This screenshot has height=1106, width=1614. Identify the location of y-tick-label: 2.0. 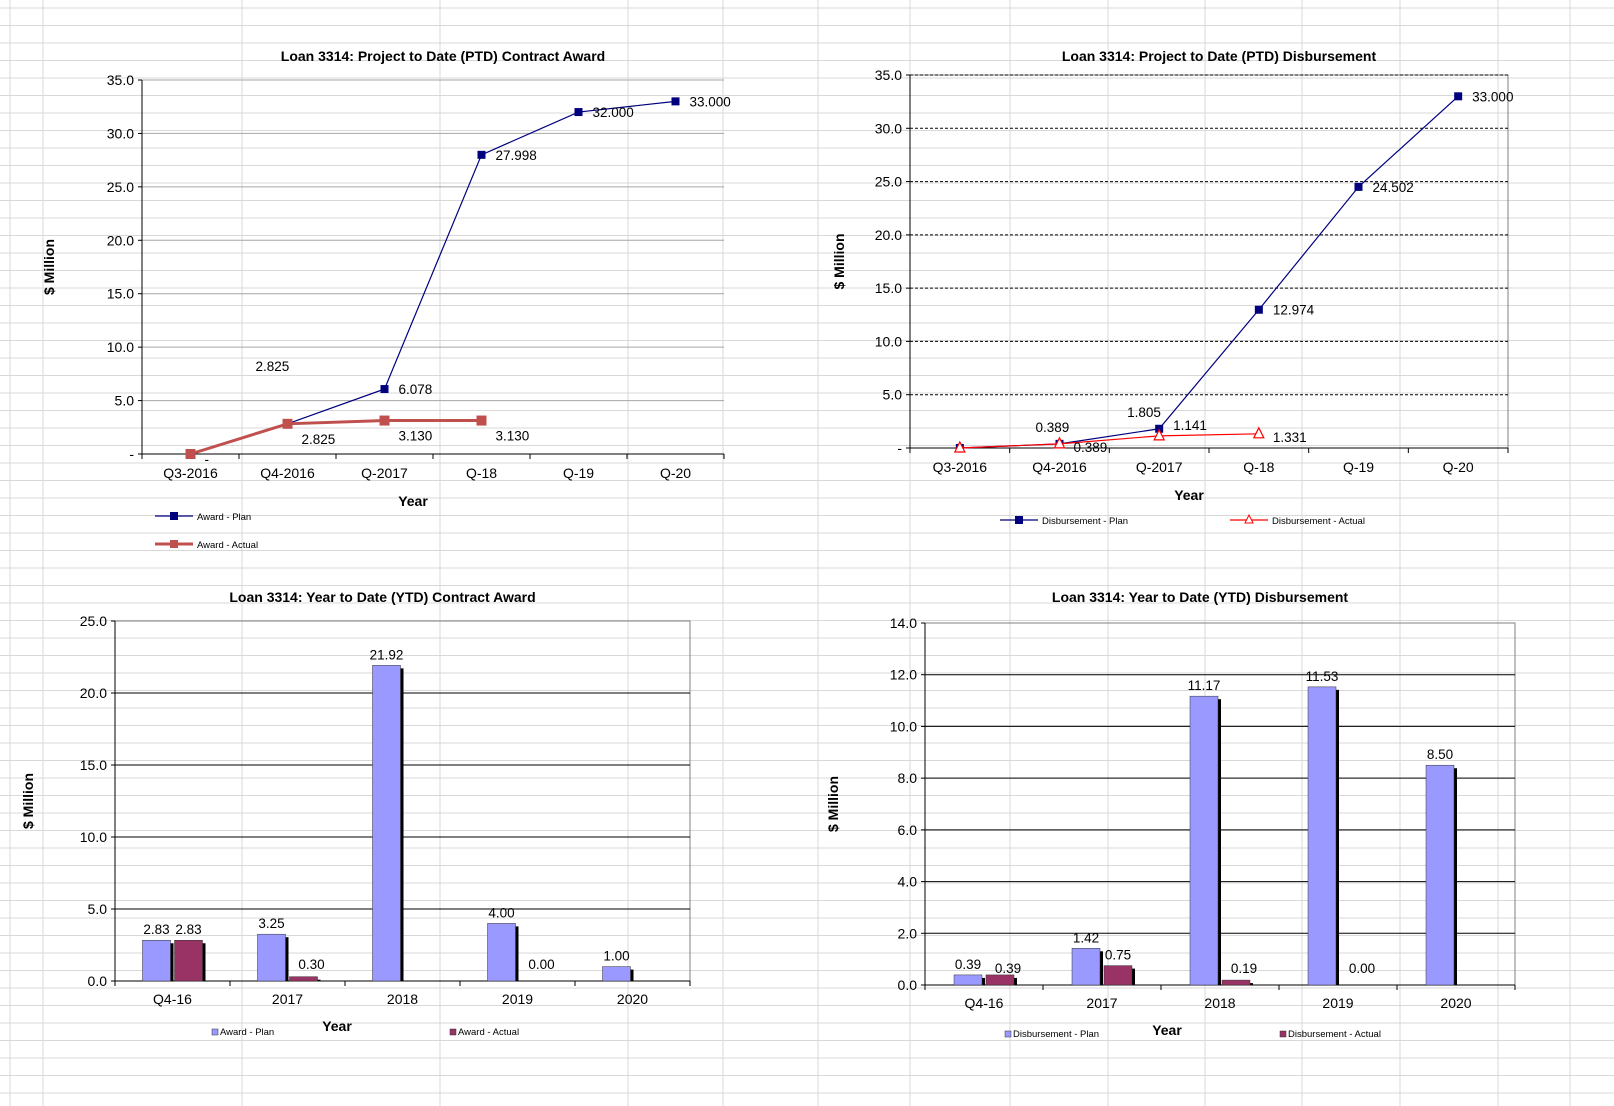
(908, 933).